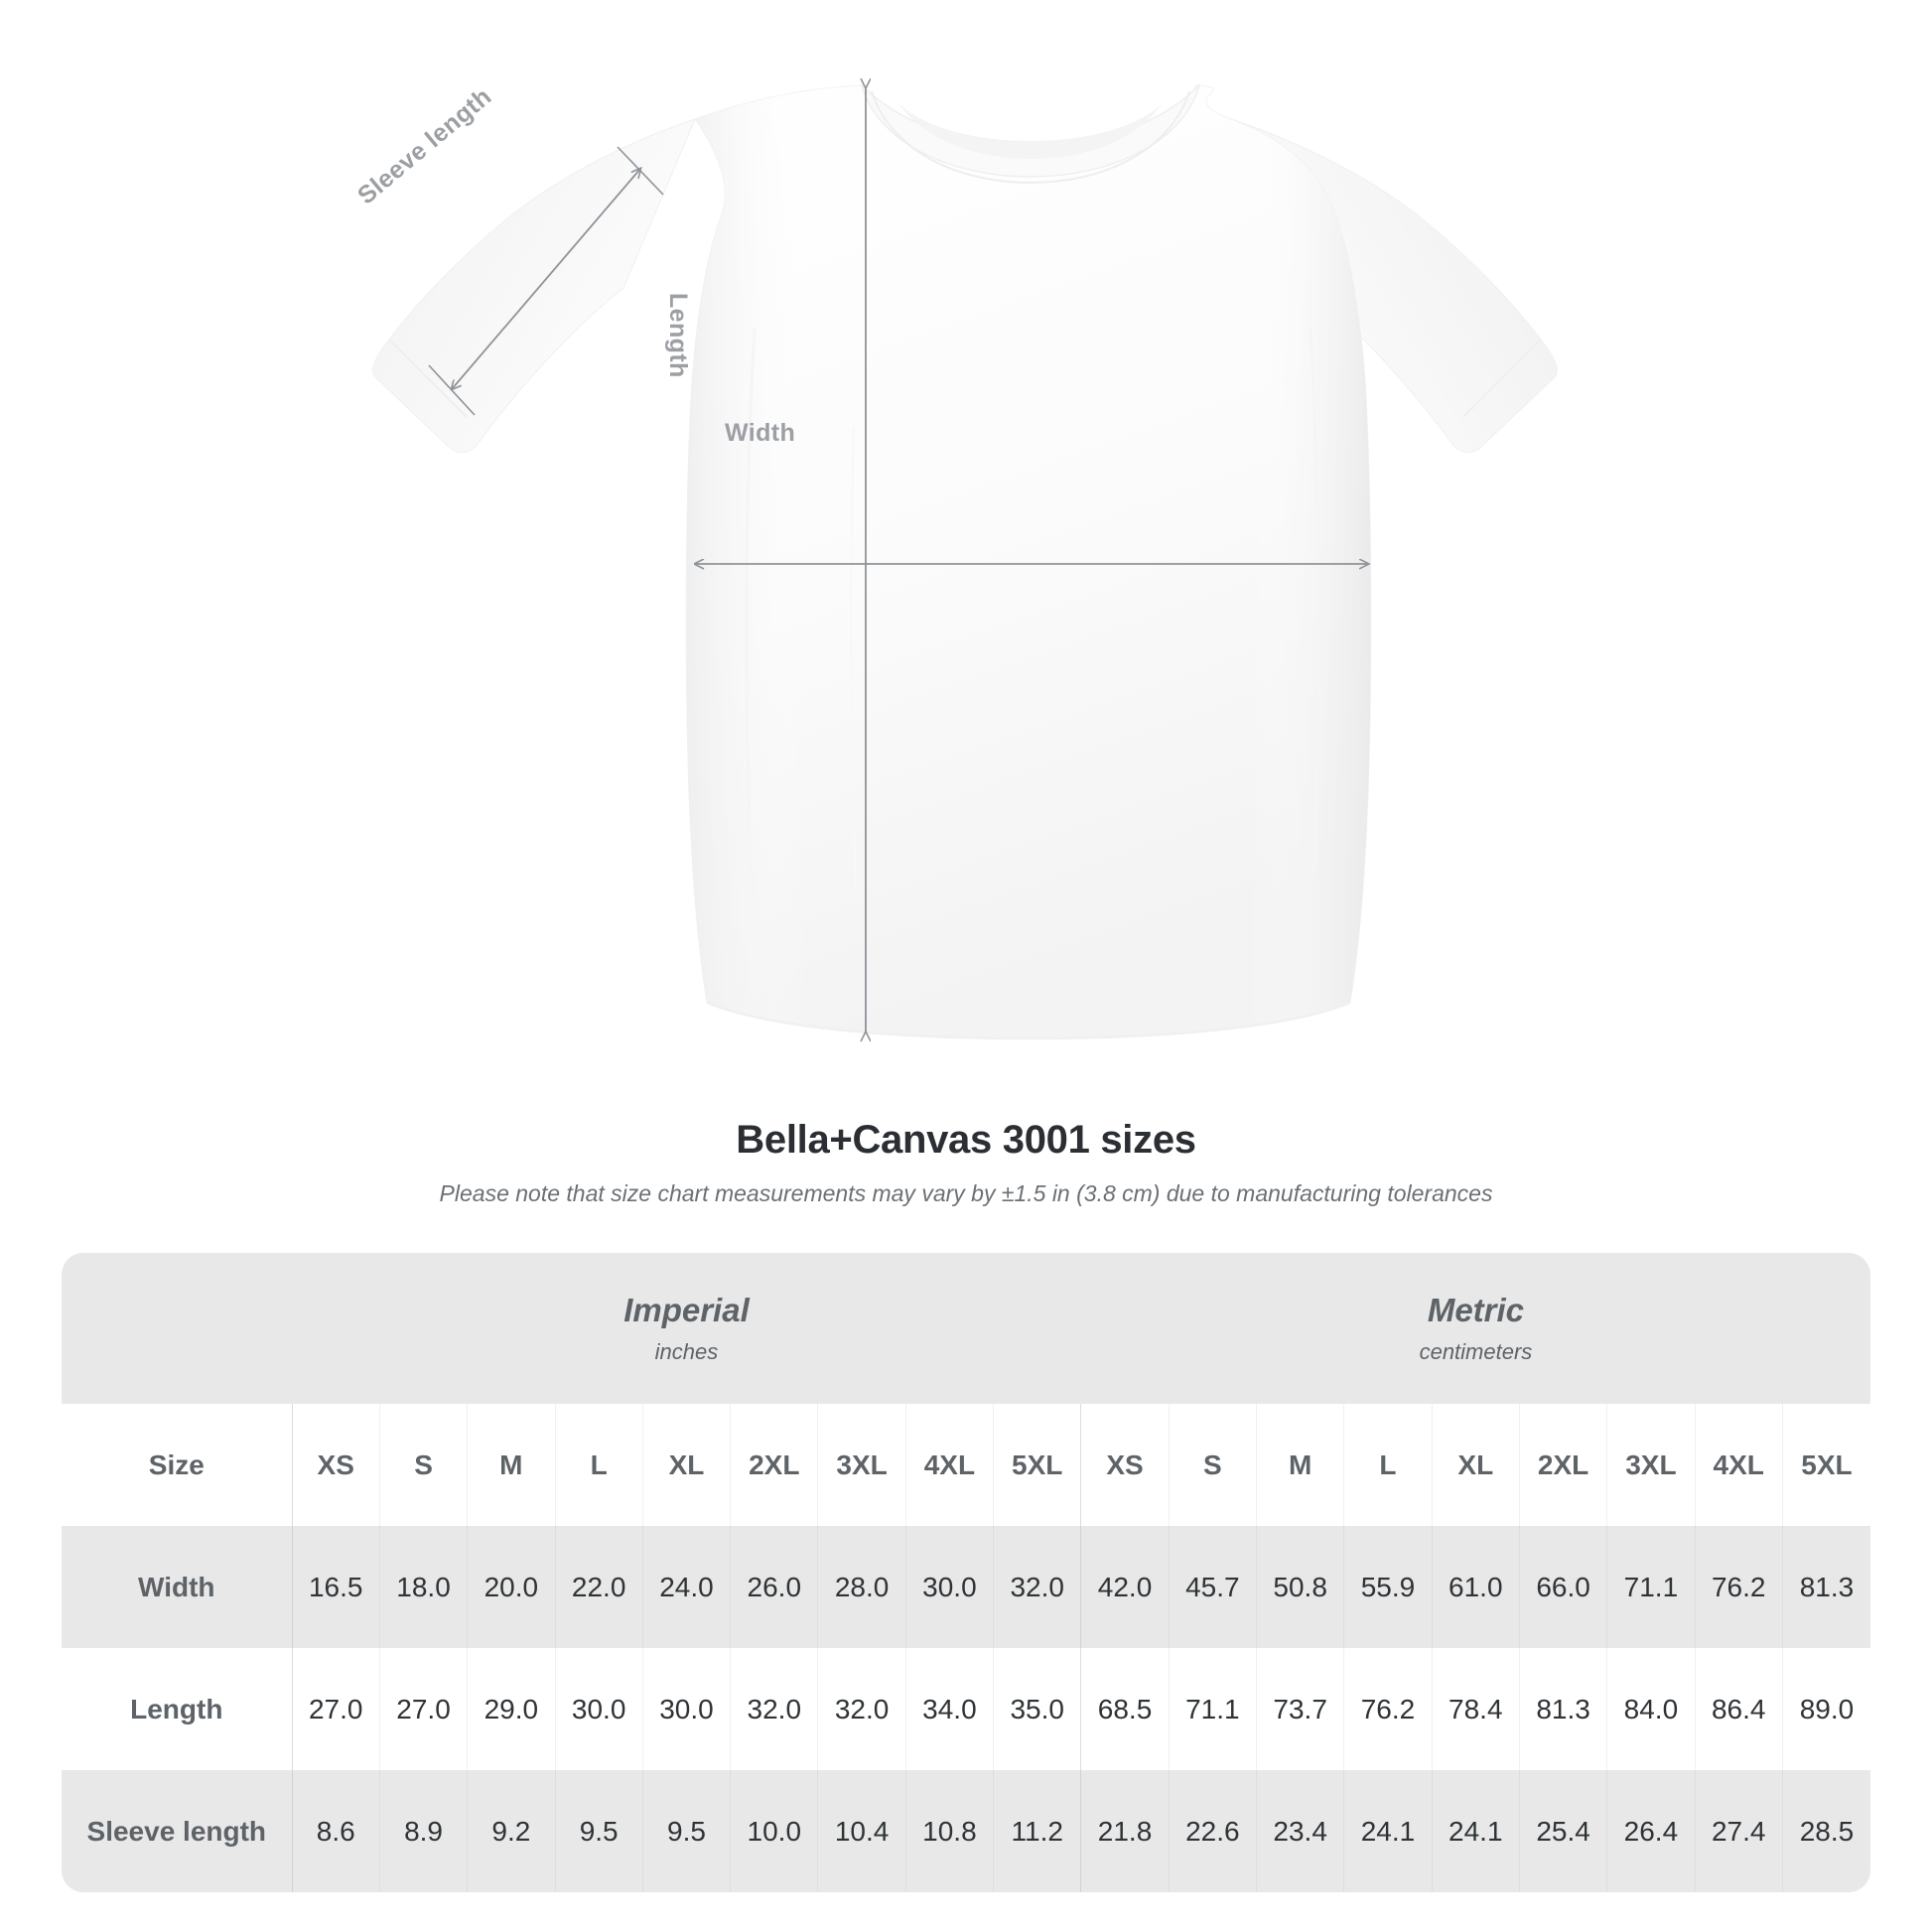 This screenshot has width=1932, height=1932. Describe the element at coordinates (336, 1465) in the screenshot. I see `size-col-imperial-XS: XS` at that location.